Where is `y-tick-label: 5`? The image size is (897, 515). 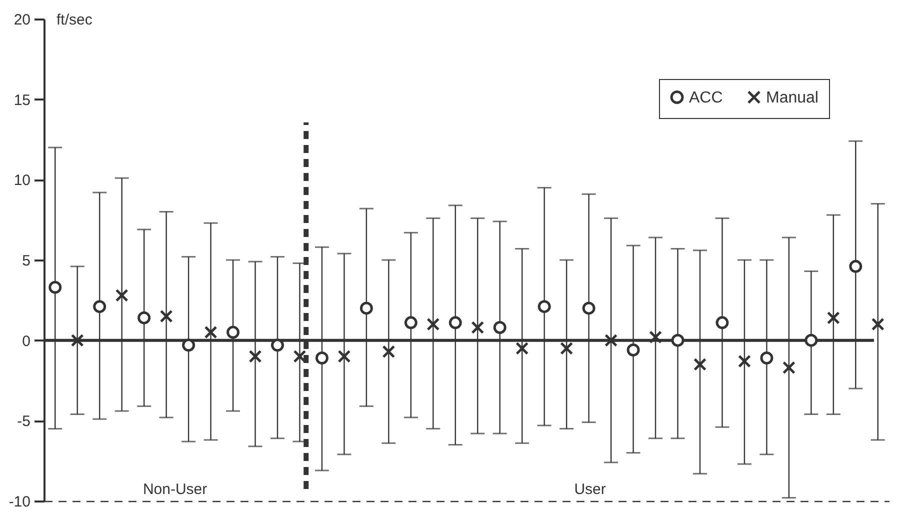
y-tick-label: 5 is located at coordinates (26, 261).